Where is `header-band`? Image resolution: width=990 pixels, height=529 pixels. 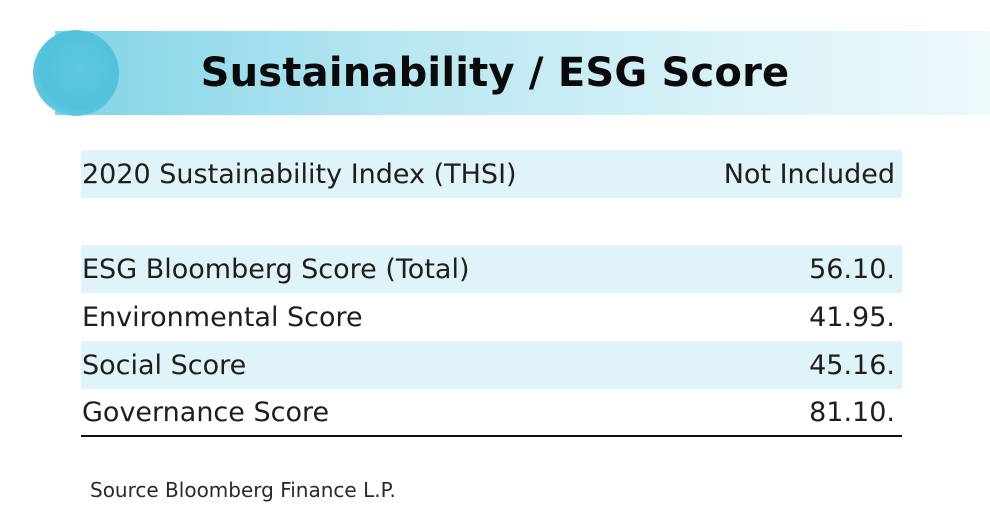 header-band is located at coordinates (522, 73).